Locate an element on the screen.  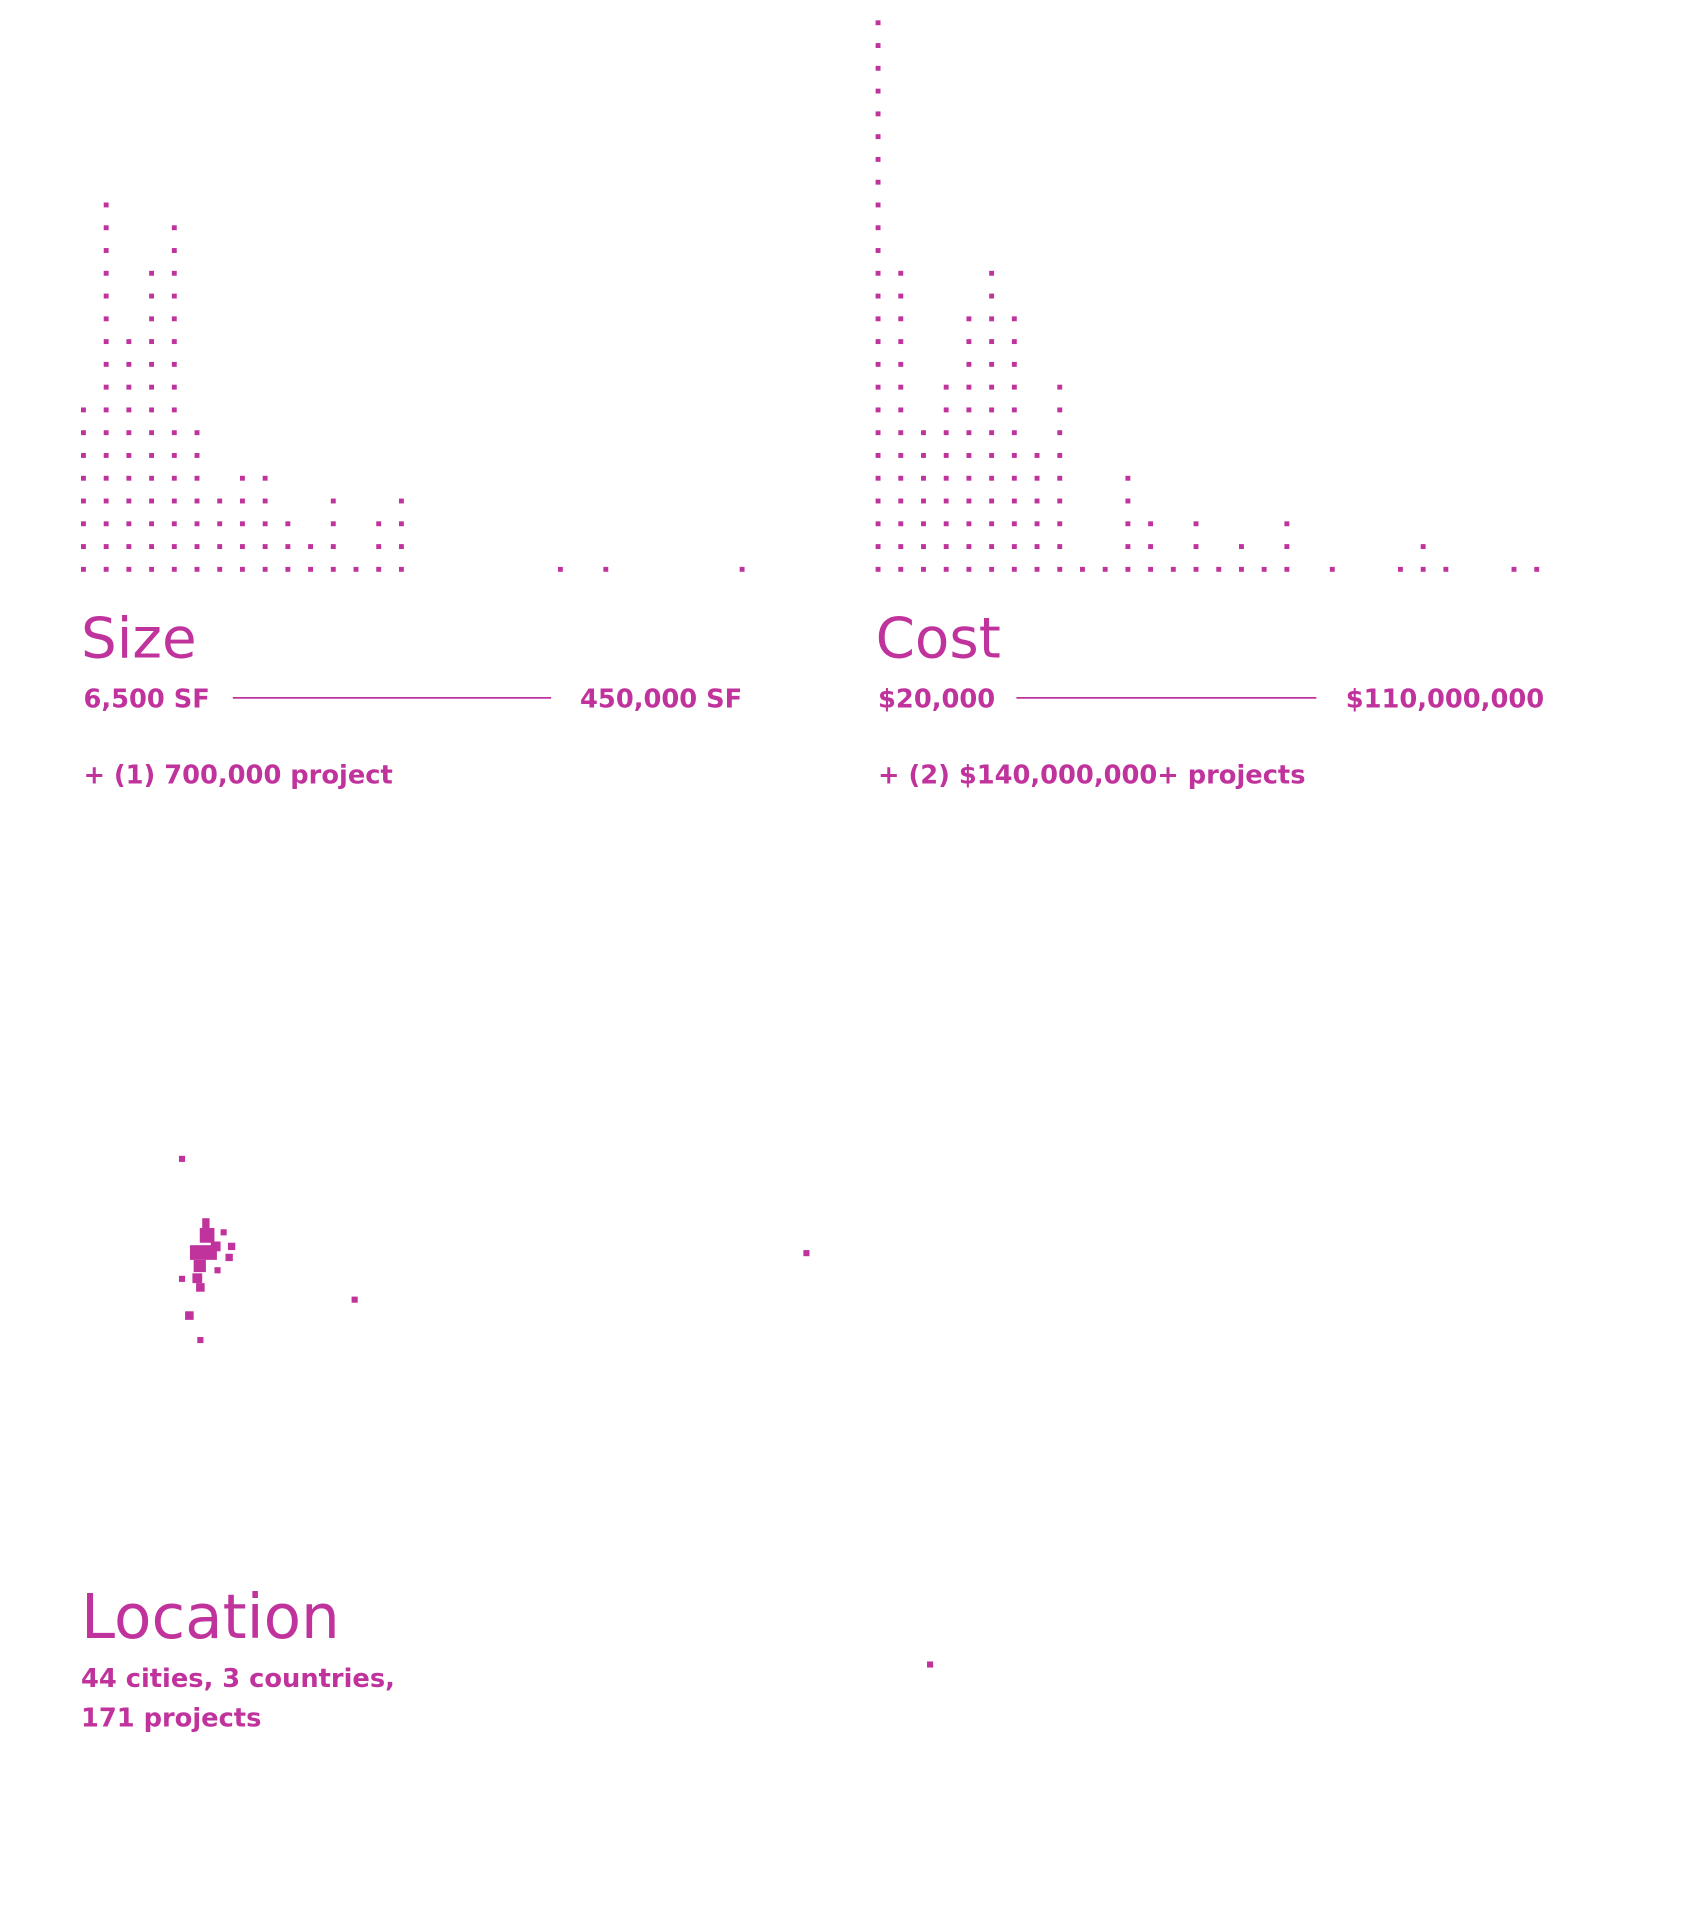
chart-title: Cost is located at coordinates (938, 638).